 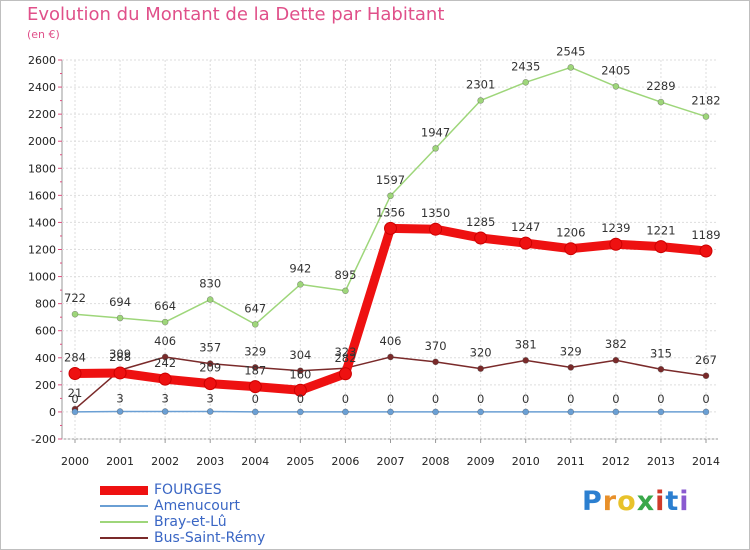 I want to click on data-label-fourges: 1189, so click(x=705, y=235).